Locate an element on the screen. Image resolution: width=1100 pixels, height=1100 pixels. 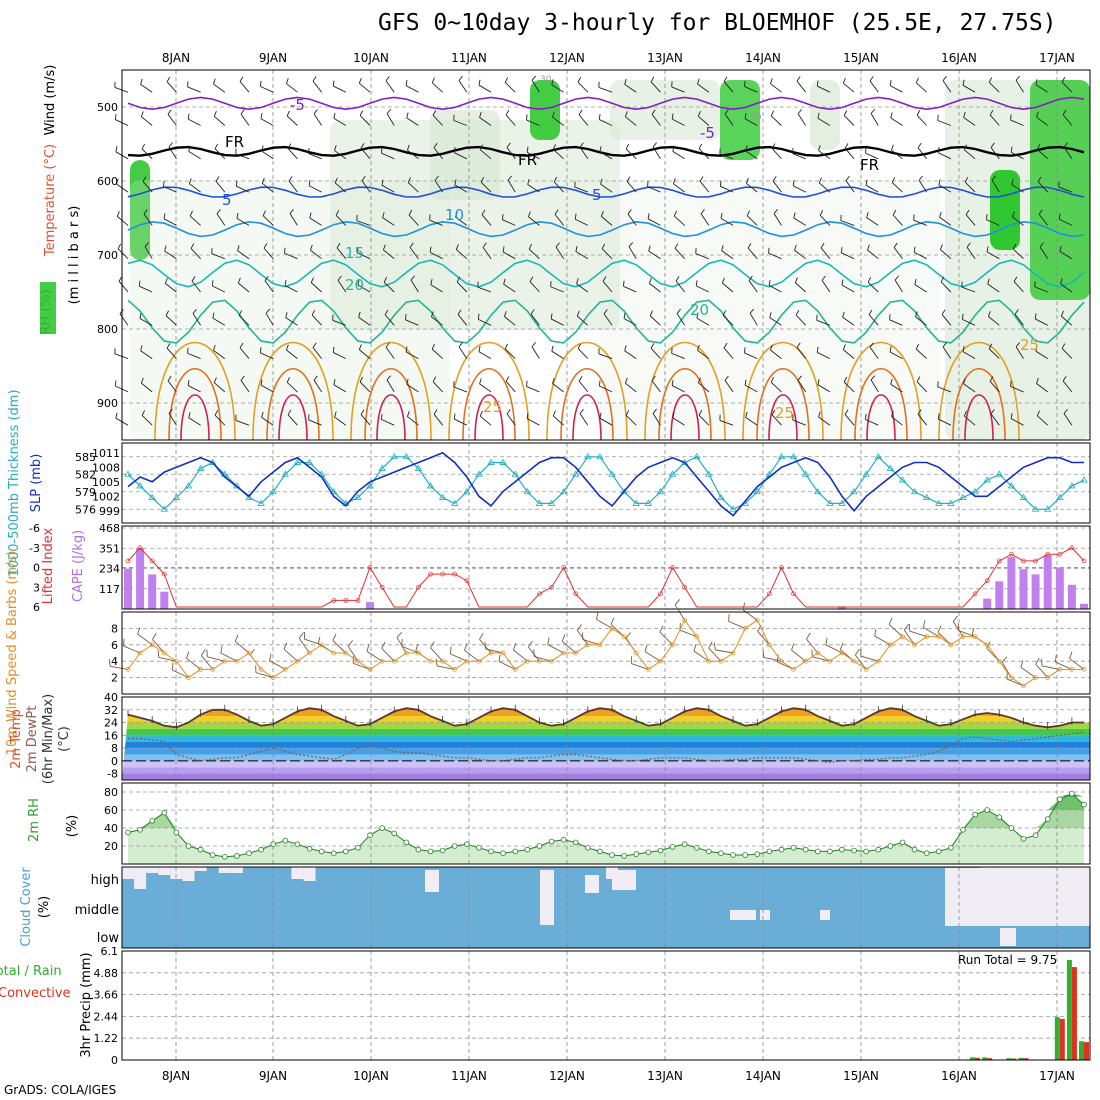
cape-bar is located at coordinates (164, 600).